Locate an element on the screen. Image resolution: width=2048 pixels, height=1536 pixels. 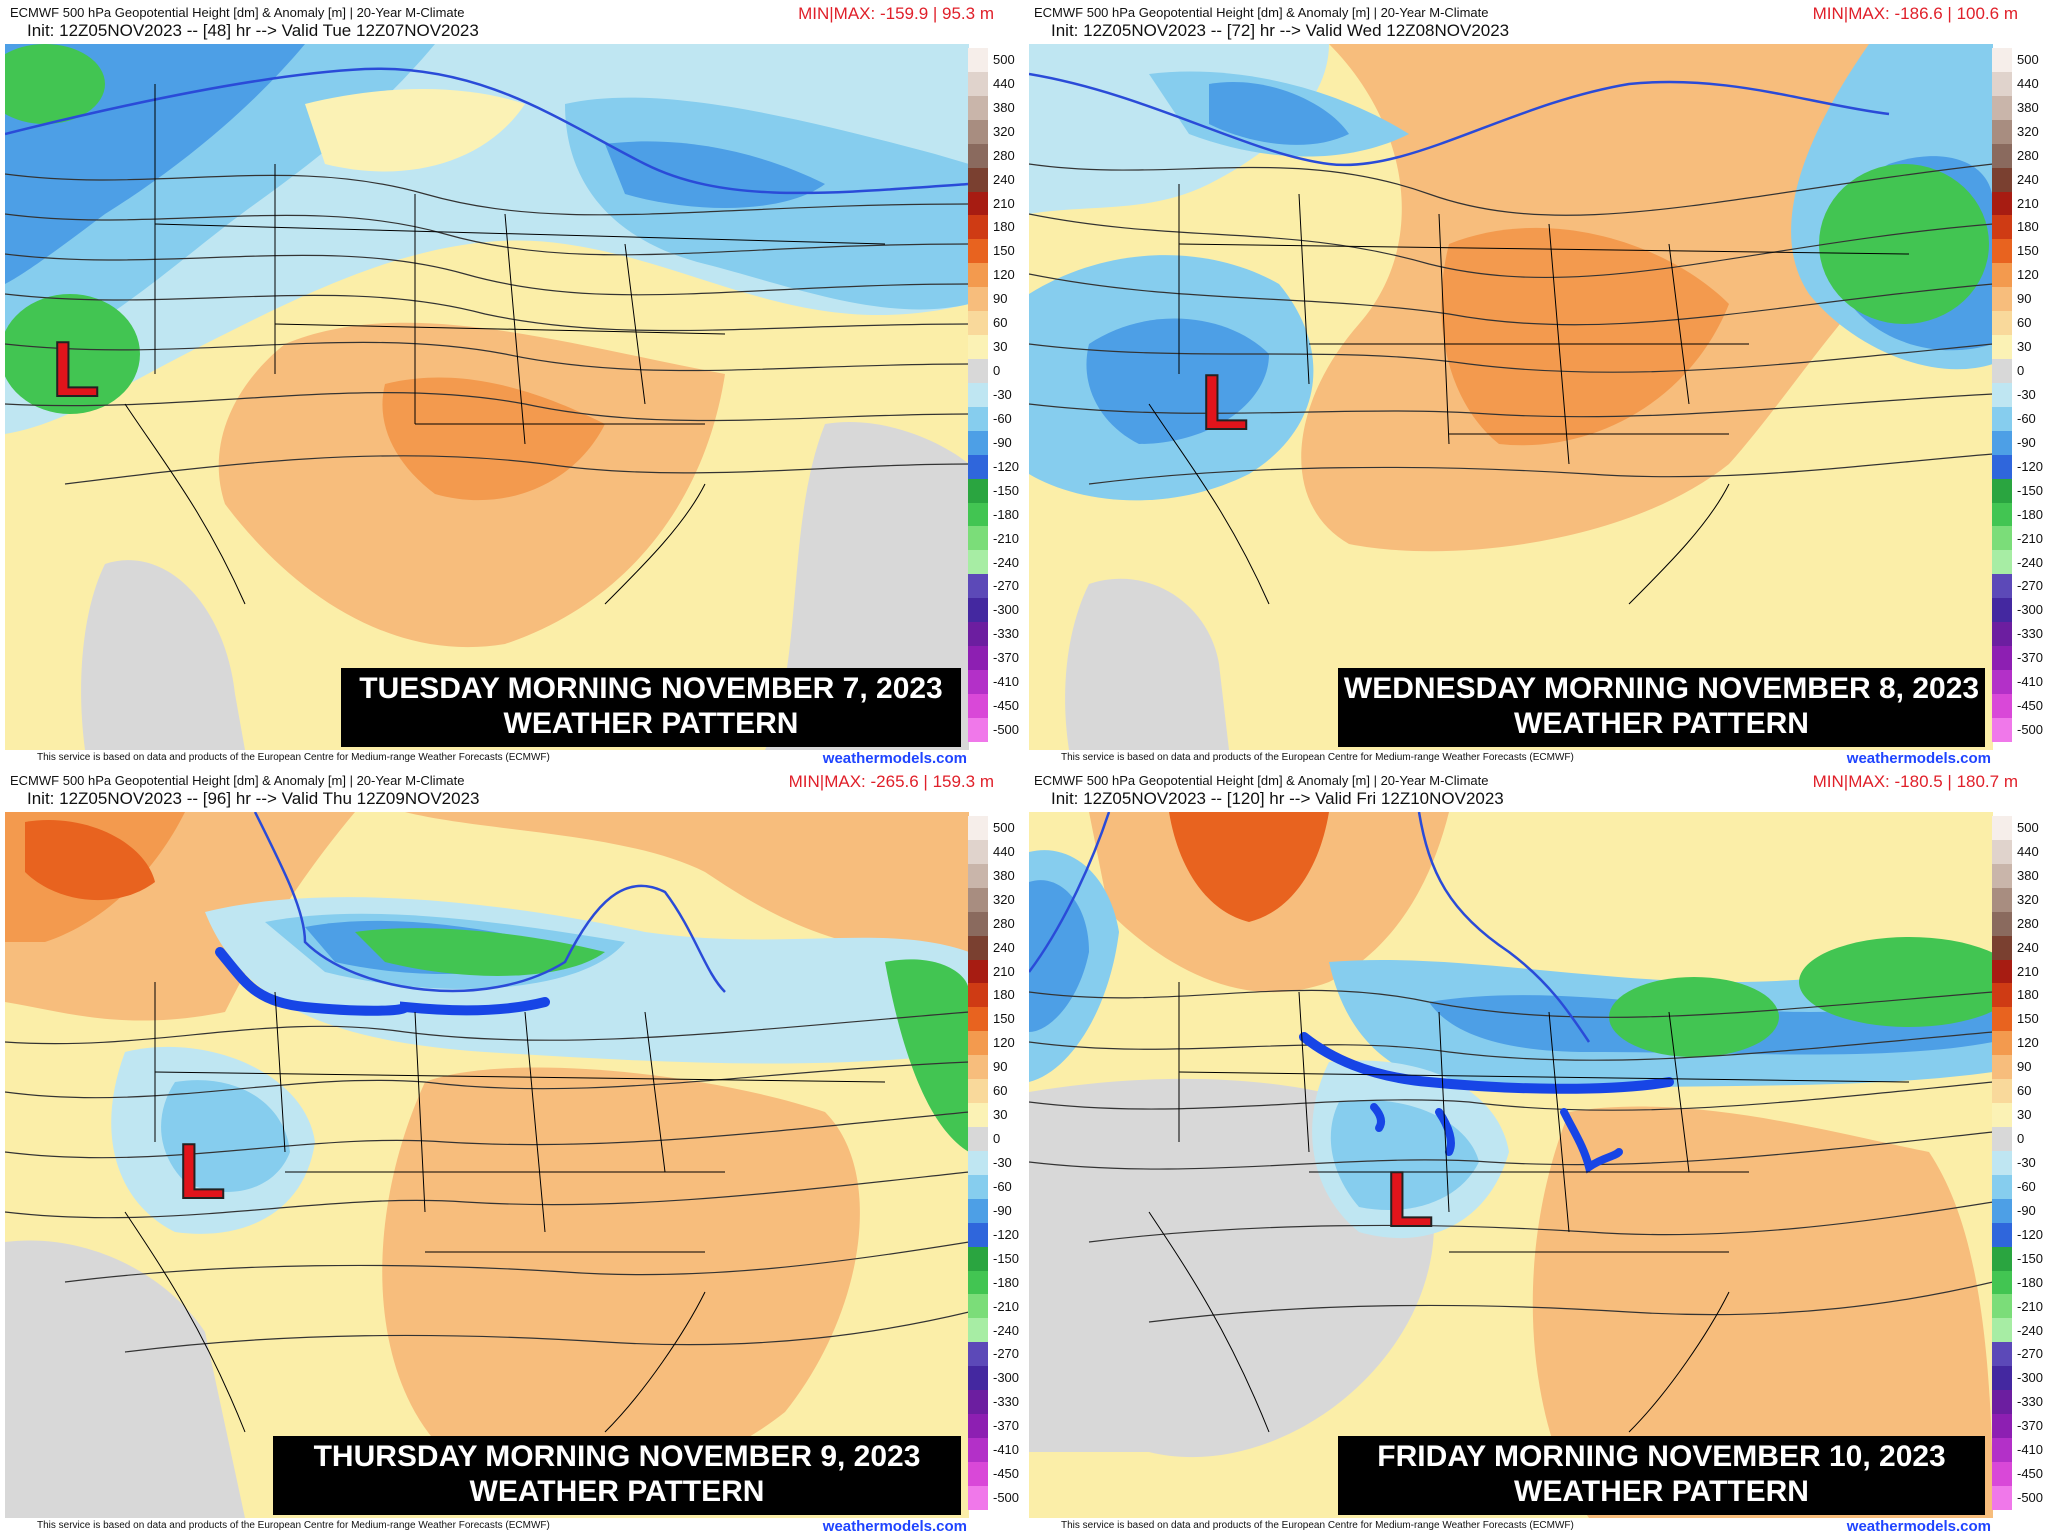
colorbar-tick-label: 380 is located at coordinates (1004, 107).